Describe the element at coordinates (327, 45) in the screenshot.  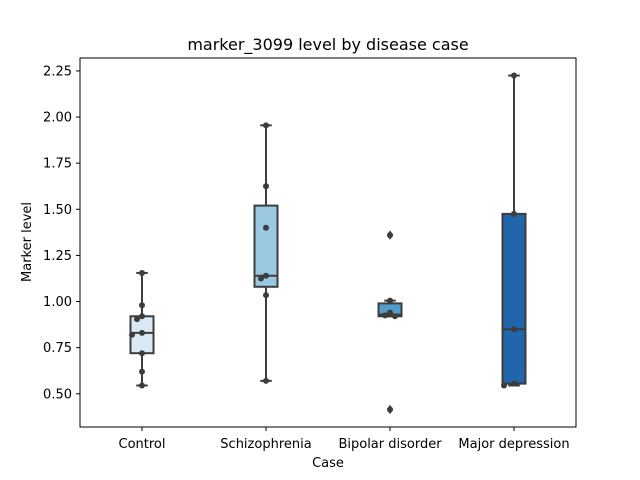
I see `chart-title: marker_3099 level by disease case` at that location.